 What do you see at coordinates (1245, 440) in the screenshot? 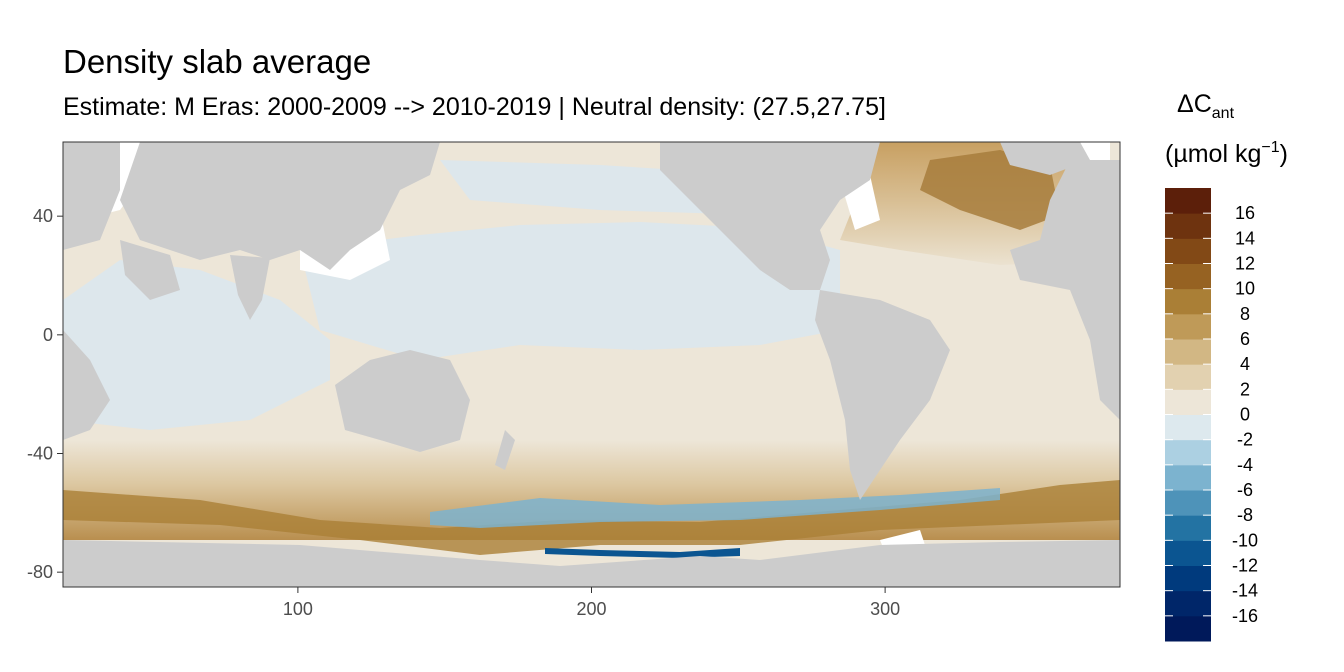
I see `legend-label: -2` at bounding box center [1245, 440].